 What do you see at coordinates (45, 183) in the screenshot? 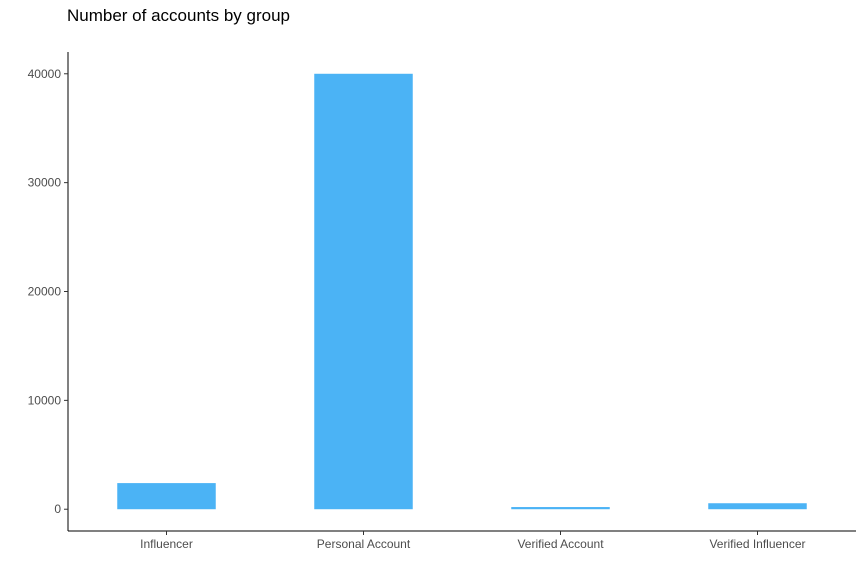
I see `y-tick-label: 30000` at bounding box center [45, 183].